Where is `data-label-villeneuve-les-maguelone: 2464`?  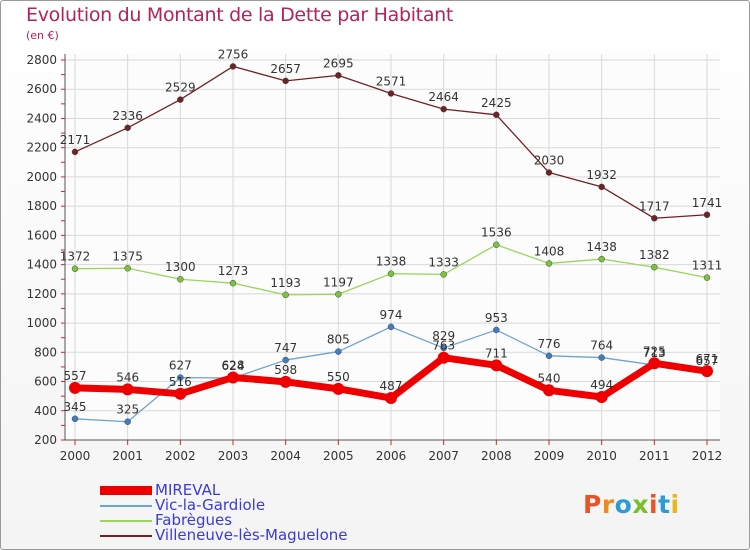
data-label-villeneuve-les-maguelone: 2464 is located at coordinates (443, 97).